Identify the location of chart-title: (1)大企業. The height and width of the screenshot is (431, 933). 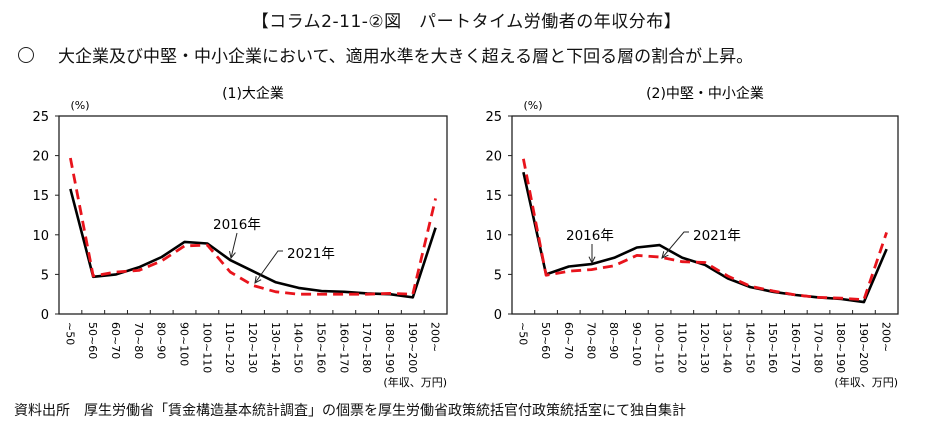
(253, 93).